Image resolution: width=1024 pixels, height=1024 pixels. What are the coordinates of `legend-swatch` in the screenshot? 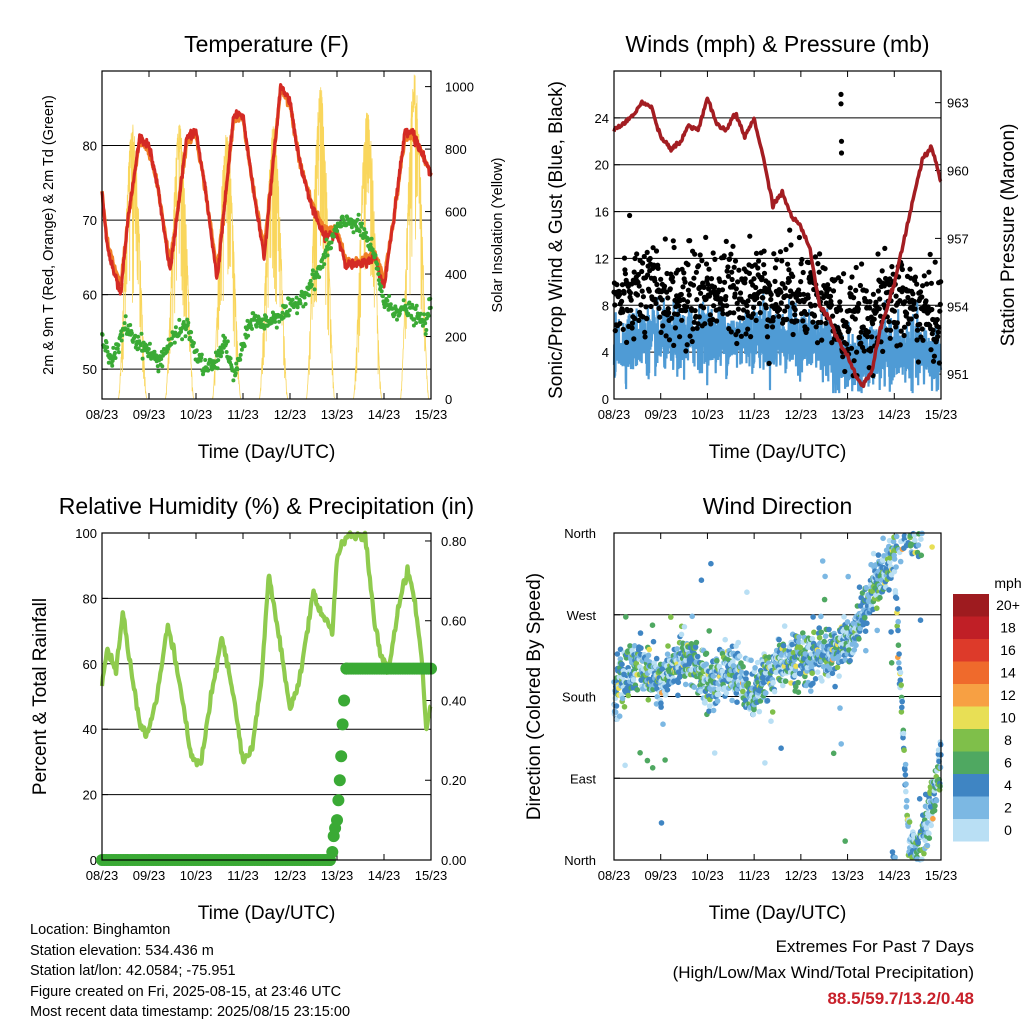 It's located at (971, 785).